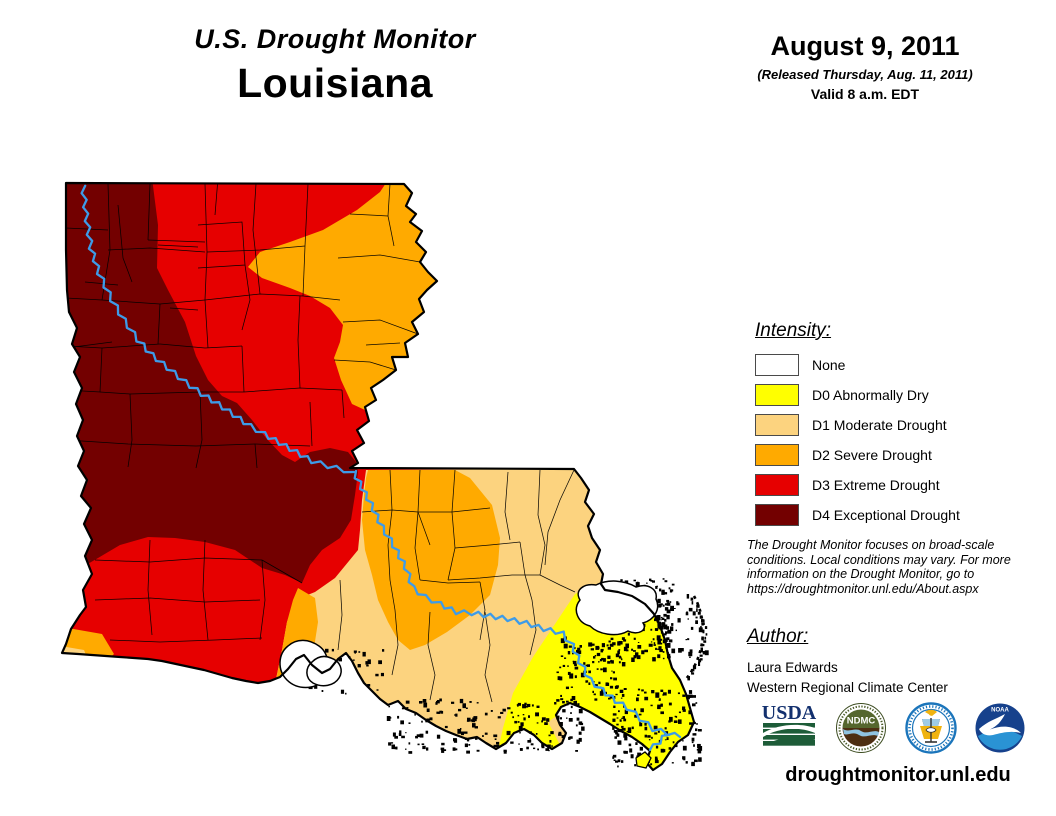 The height and width of the screenshot is (816, 1056). Describe the element at coordinates (900, 364) in the screenshot. I see `legend-item-none: None` at that location.